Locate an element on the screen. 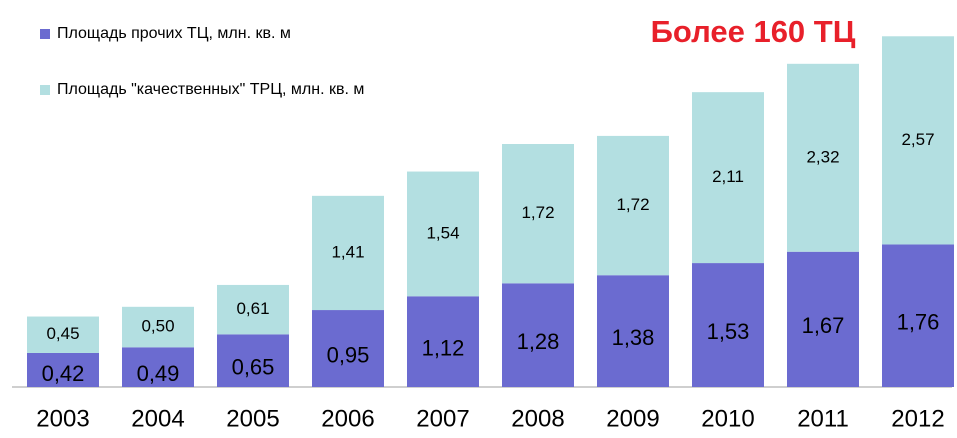 This screenshot has height=438, width=957. x-tick-label: 2012 is located at coordinates (917, 418).